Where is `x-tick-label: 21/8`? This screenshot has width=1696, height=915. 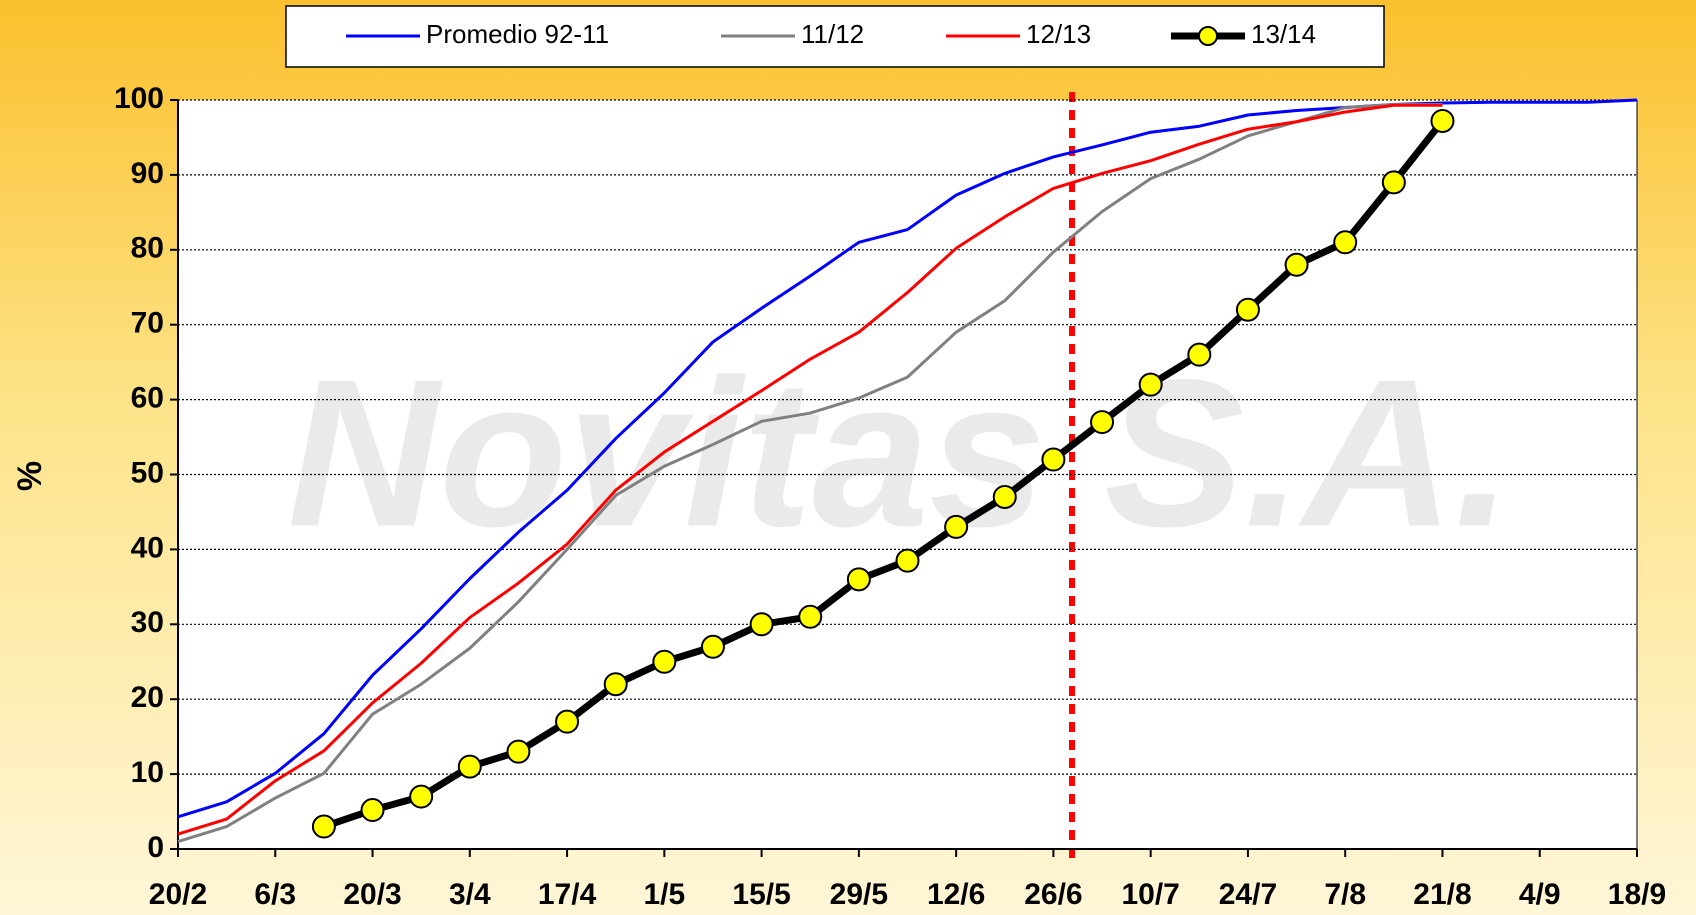 x-tick-label: 21/8 is located at coordinates (1442, 894).